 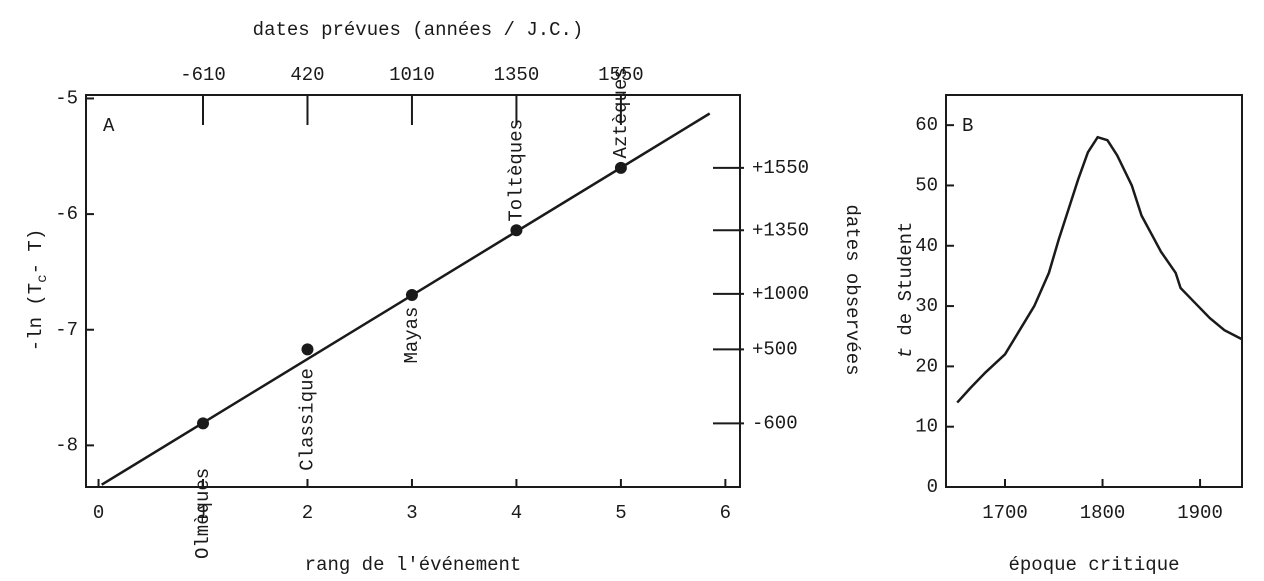 I want to click on x-tick-label: 5, so click(x=620, y=513).